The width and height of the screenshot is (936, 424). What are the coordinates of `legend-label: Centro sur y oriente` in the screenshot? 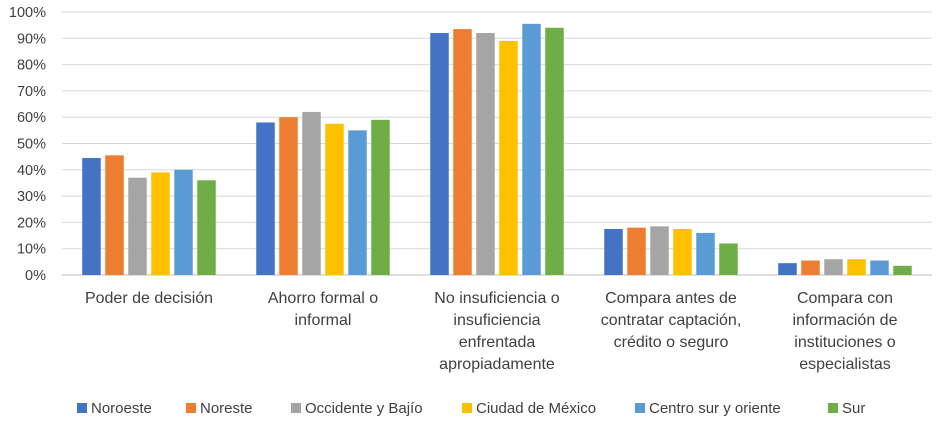 It's located at (715, 408).